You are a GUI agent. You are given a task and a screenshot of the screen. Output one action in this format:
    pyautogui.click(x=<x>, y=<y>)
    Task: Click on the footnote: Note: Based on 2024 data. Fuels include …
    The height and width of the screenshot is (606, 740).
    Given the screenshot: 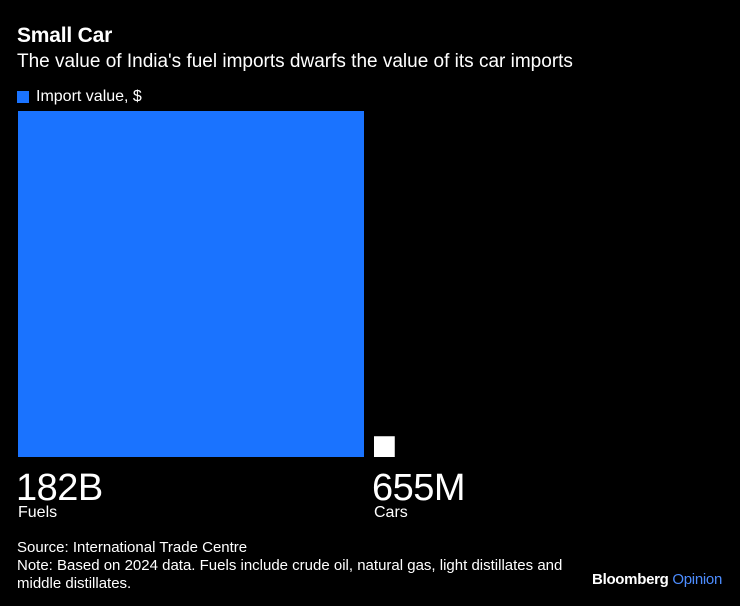 What is the action you would take?
    pyautogui.click(x=290, y=574)
    